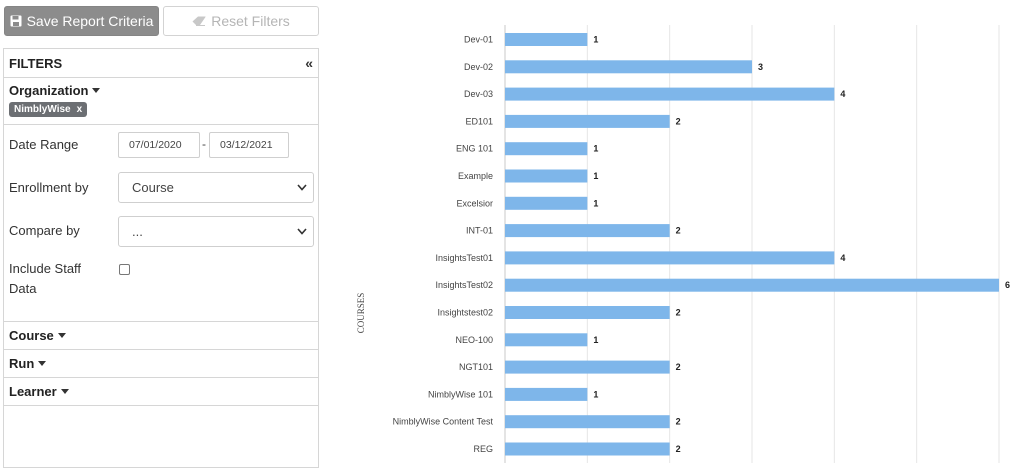  What do you see at coordinates (33, 391) in the screenshot?
I see `learner-label: Learner` at bounding box center [33, 391].